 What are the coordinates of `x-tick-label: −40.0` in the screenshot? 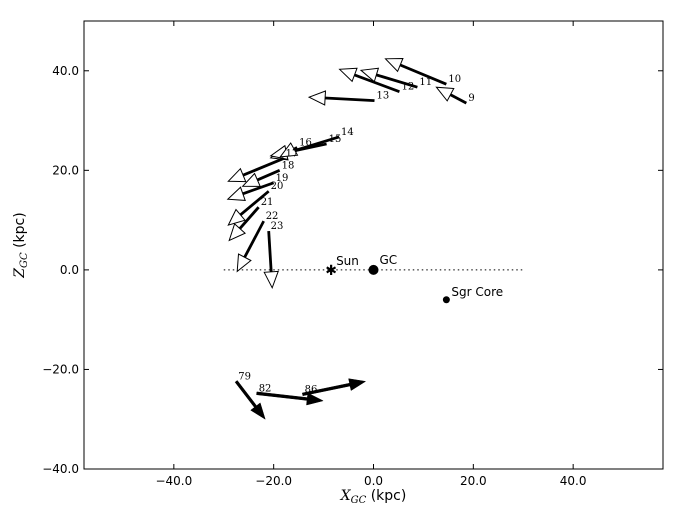 It's located at (173, 481).